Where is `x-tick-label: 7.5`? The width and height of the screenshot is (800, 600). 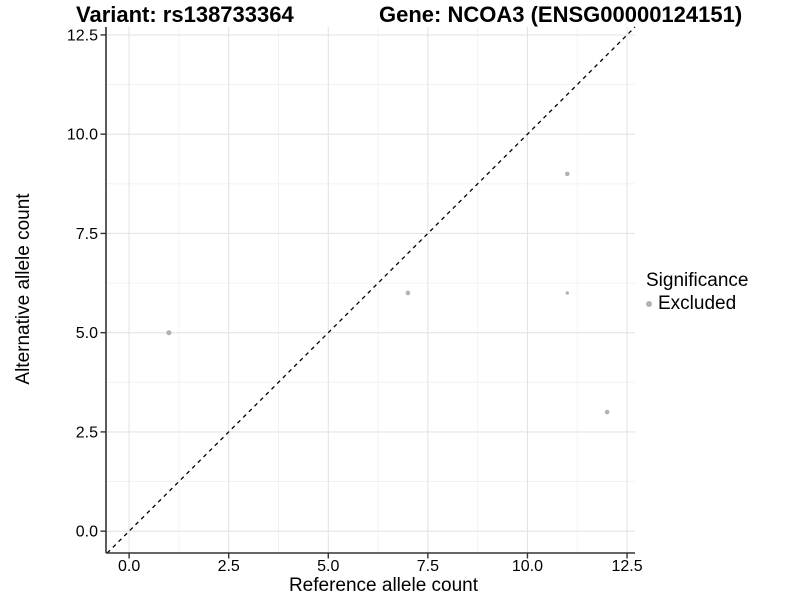 x-tick-label: 7.5 is located at coordinates (428, 566).